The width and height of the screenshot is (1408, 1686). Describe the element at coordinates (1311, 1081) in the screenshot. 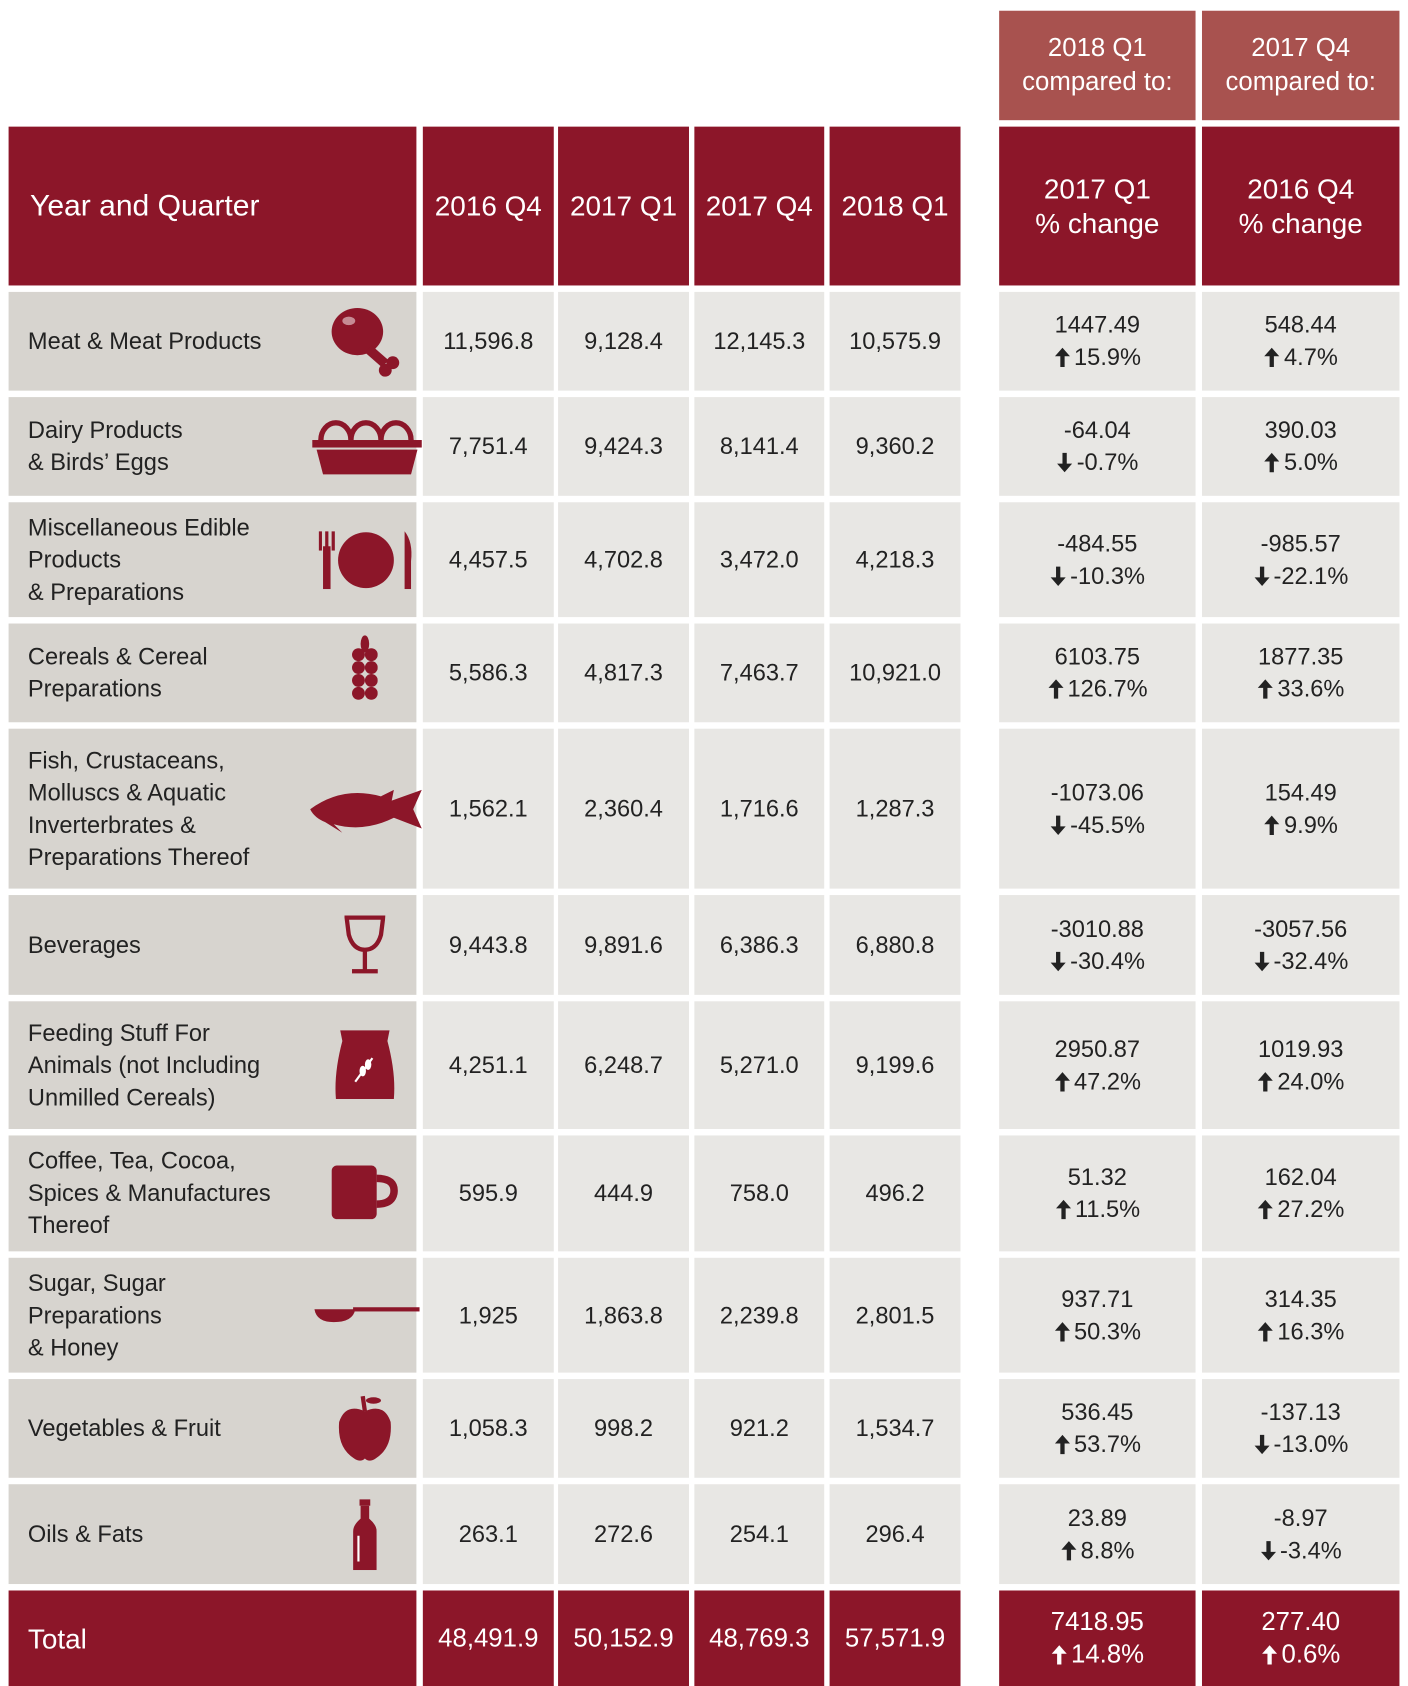

I see `pct-text: 24.0%` at that location.